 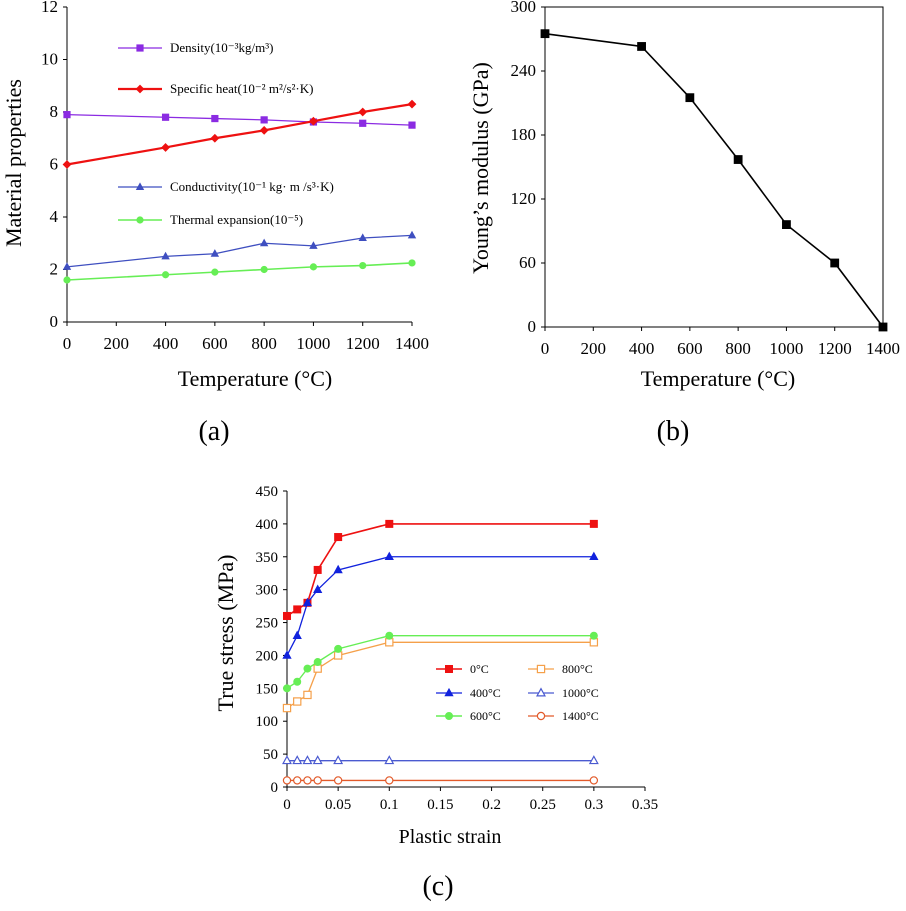 I want to click on chart-c-panel-label: (c), so click(x=437, y=886).